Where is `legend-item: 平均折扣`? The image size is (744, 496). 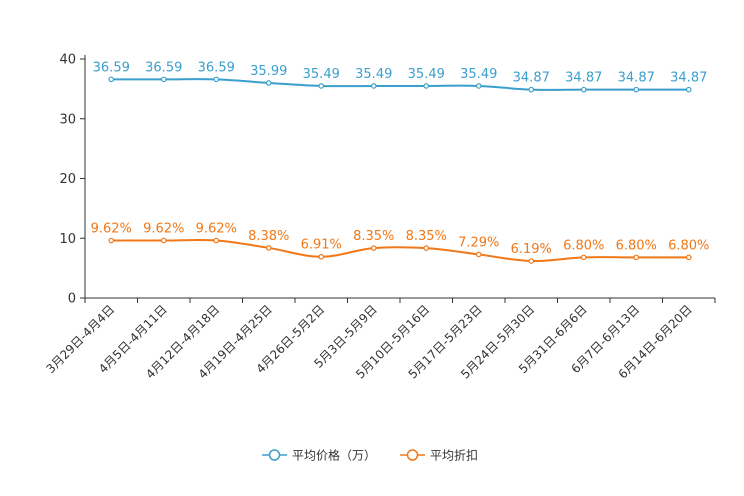
legend-item: 平均折扣 is located at coordinates (439, 455).